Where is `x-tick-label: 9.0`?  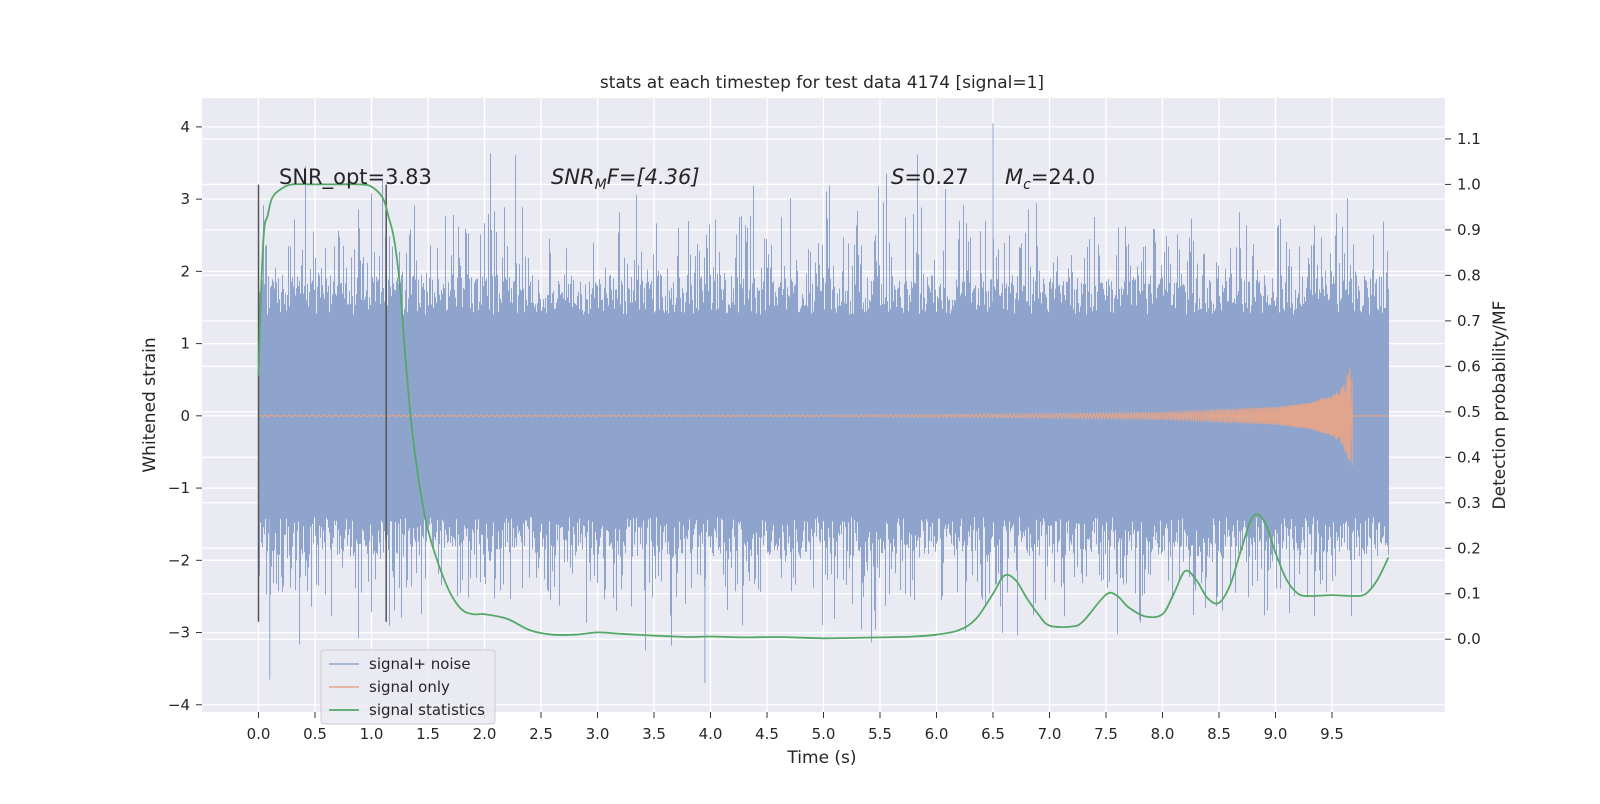 x-tick-label: 9.0 is located at coordinates (1276, 734).